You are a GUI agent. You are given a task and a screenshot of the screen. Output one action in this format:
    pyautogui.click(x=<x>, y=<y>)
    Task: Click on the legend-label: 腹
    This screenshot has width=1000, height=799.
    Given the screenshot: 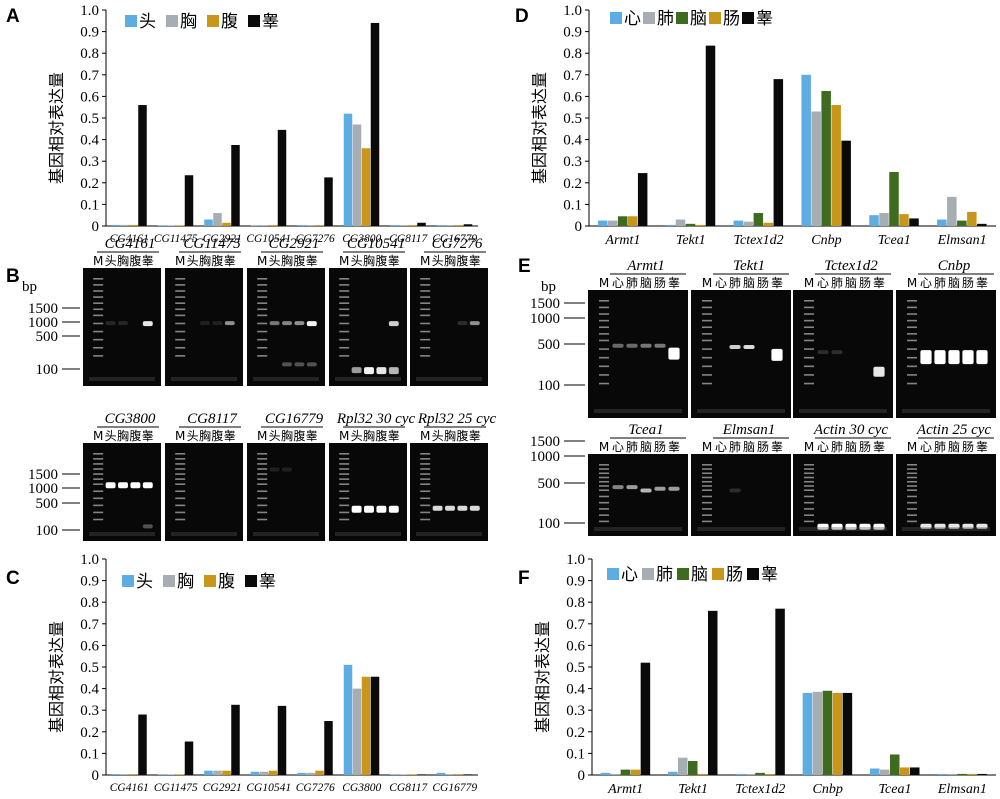 What is the action you would take?
    pyautogui.click(x=226, y=582)
    